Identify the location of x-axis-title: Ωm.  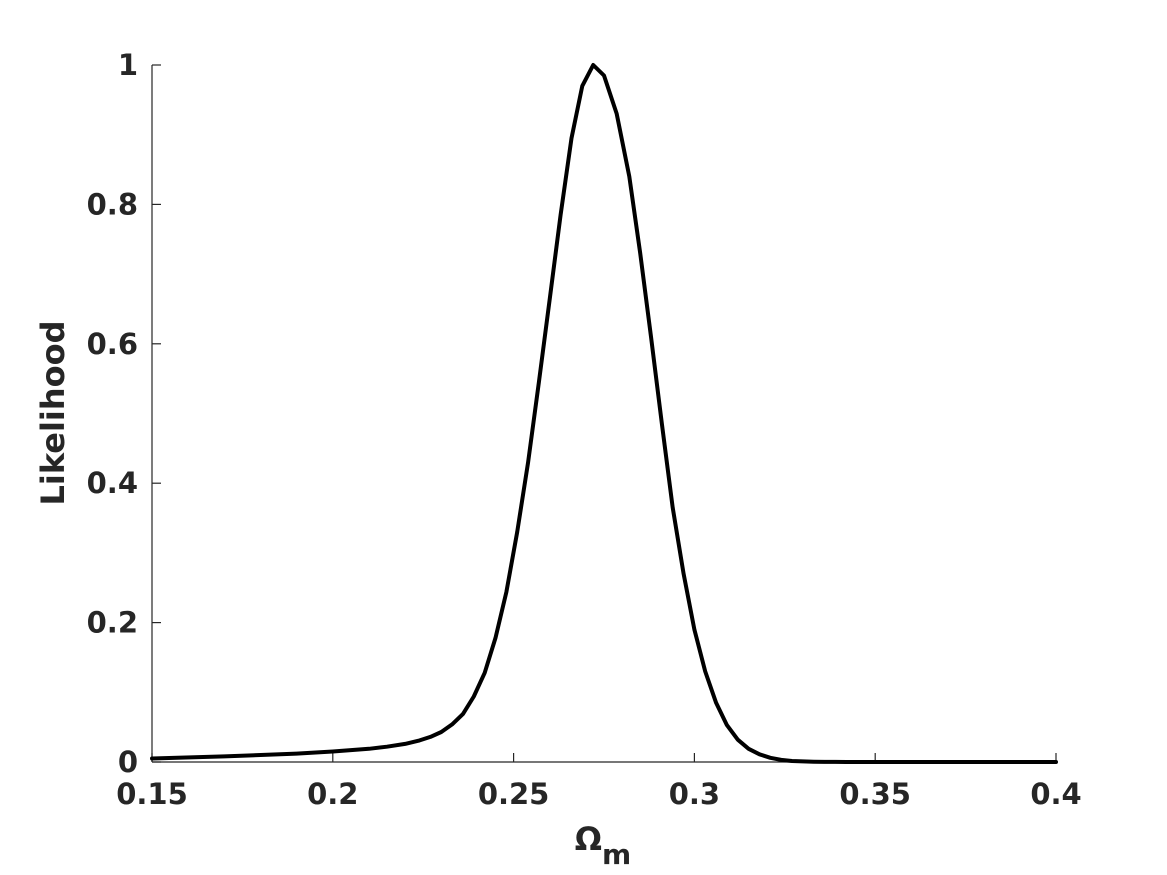
(603, 845).